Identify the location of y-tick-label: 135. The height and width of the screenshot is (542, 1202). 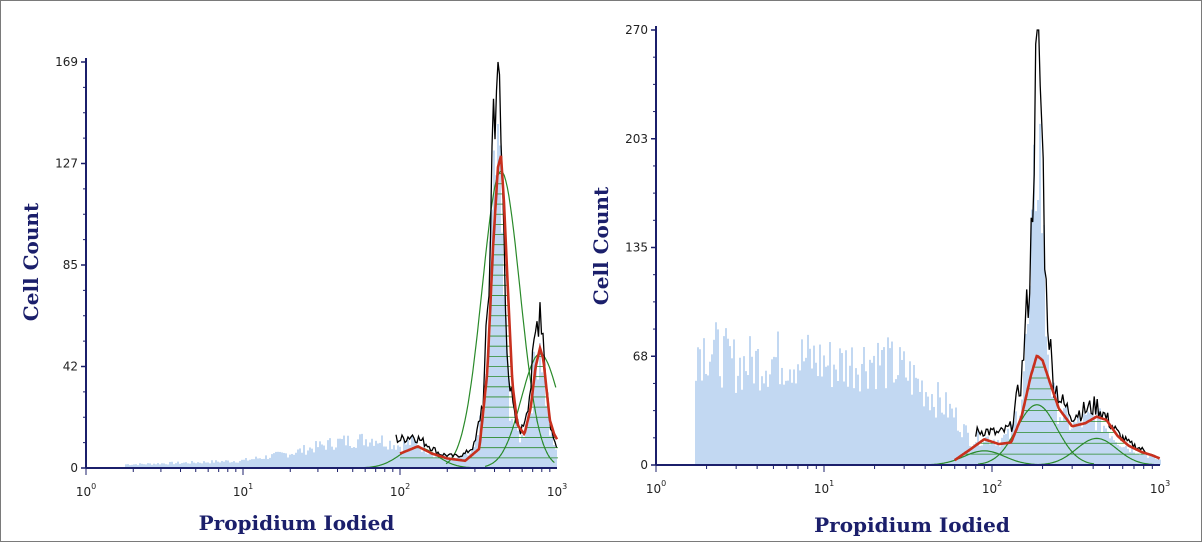
(636, 248).